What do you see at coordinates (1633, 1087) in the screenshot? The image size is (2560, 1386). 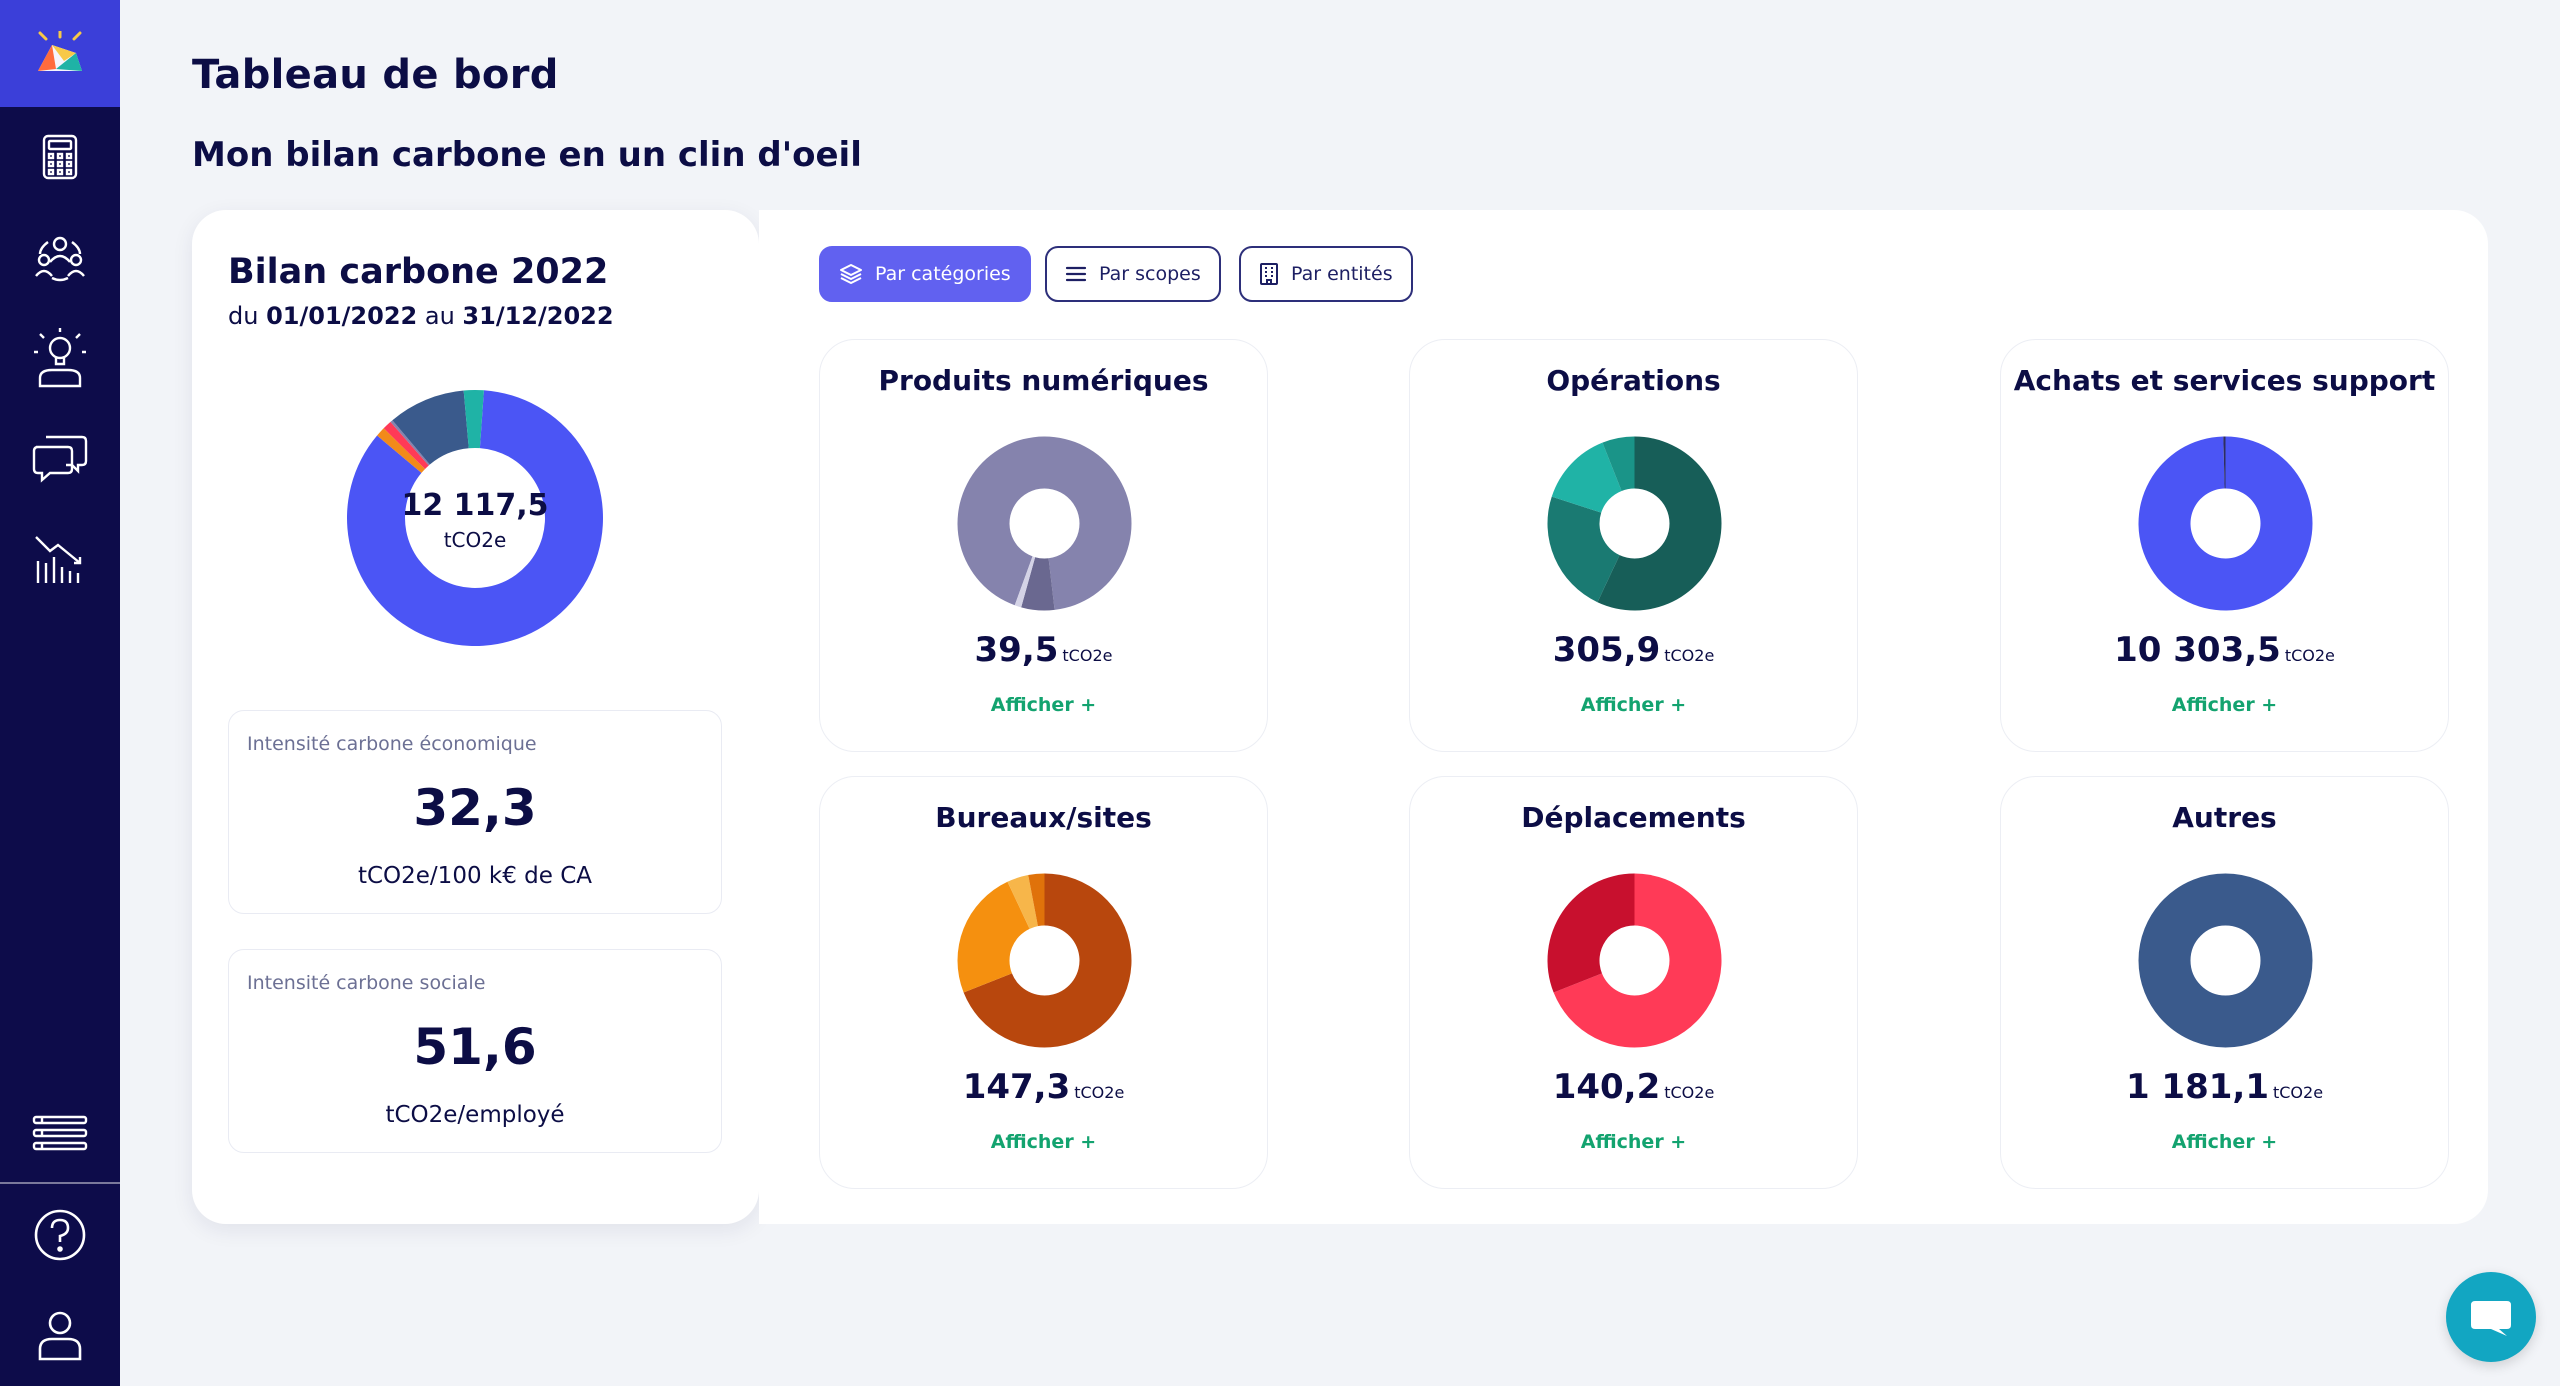 I see `category-value: 140,2 tCO2e` at bounding box center [1633, 1087].